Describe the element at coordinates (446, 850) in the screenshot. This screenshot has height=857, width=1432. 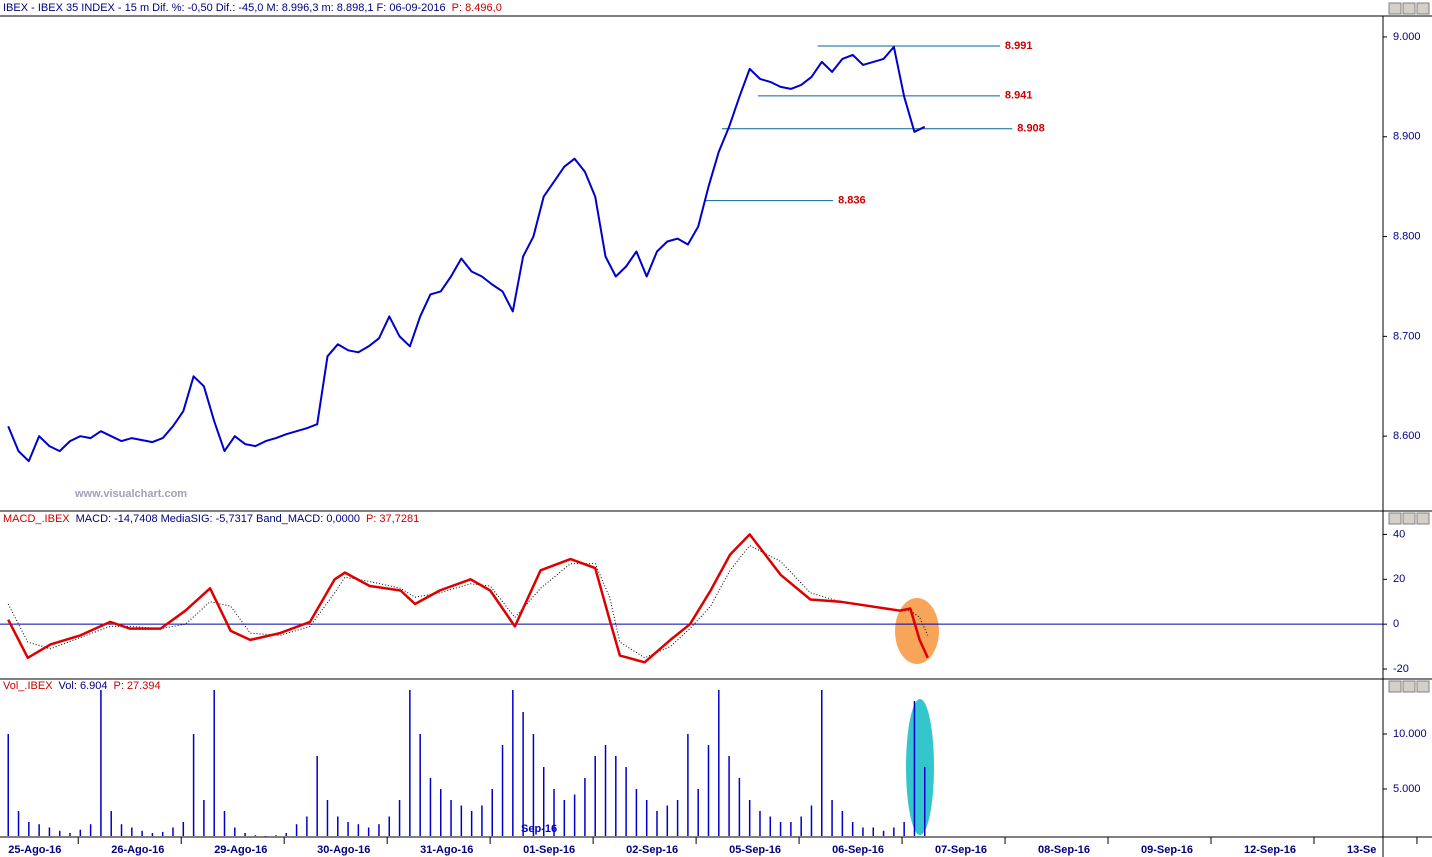
I see `x-tick-label: 31-Ago-16` at that location.